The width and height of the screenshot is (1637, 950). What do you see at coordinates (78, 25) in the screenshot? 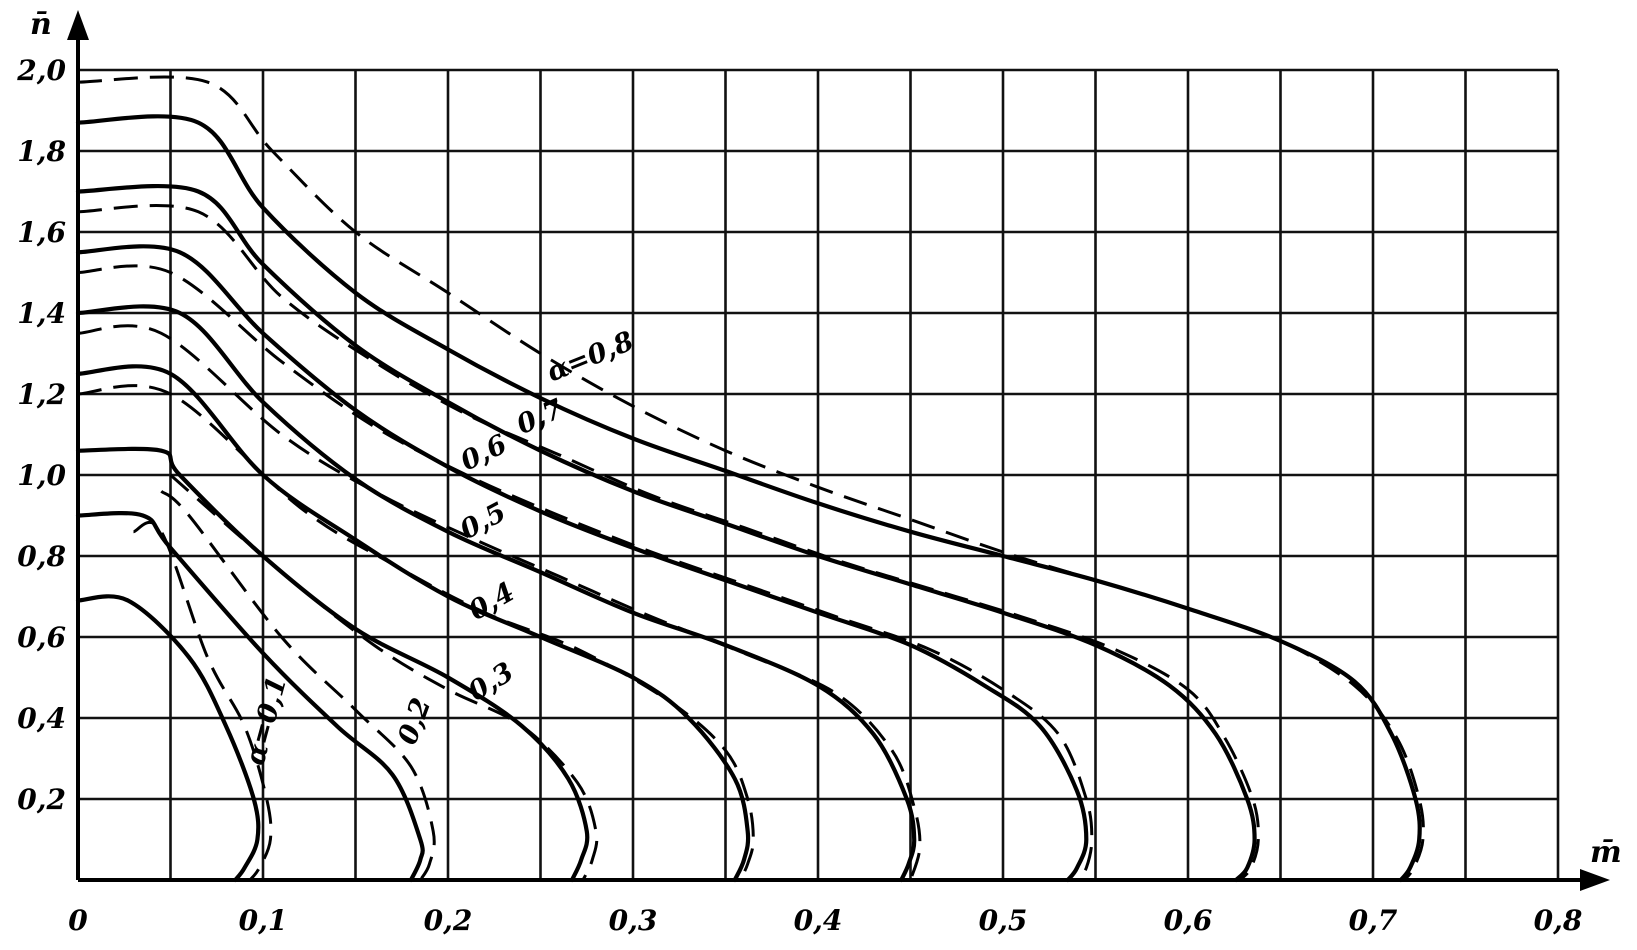
I see `y-axis-arrow` at bounding box center [78, 25].